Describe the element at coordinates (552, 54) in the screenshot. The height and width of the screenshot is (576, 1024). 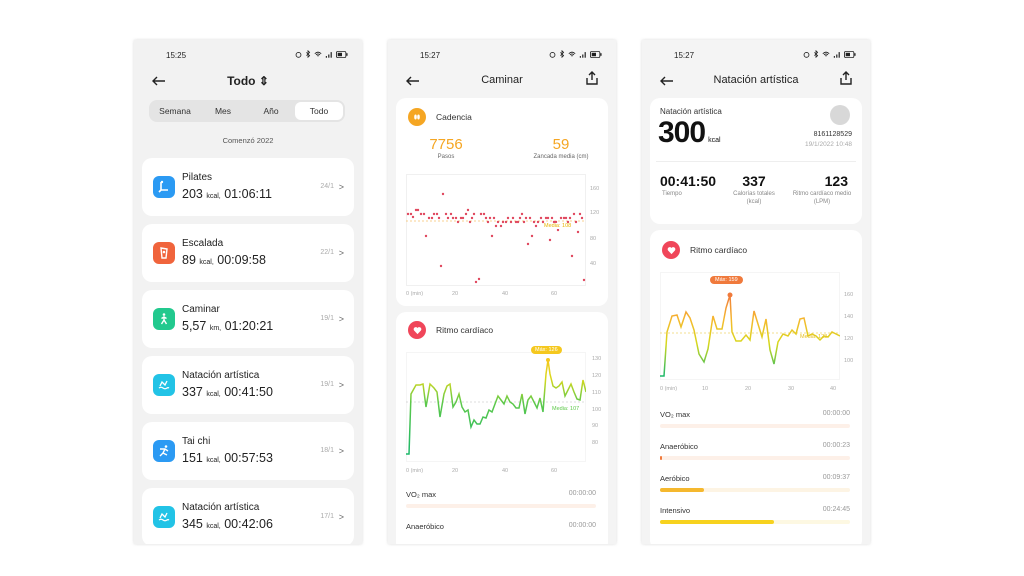
I see `alarm-icon` at that location.